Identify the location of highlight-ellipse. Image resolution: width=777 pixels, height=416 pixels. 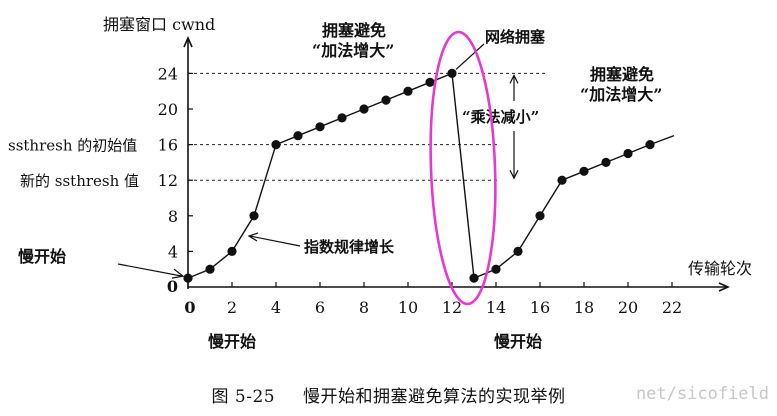
(463, 168).